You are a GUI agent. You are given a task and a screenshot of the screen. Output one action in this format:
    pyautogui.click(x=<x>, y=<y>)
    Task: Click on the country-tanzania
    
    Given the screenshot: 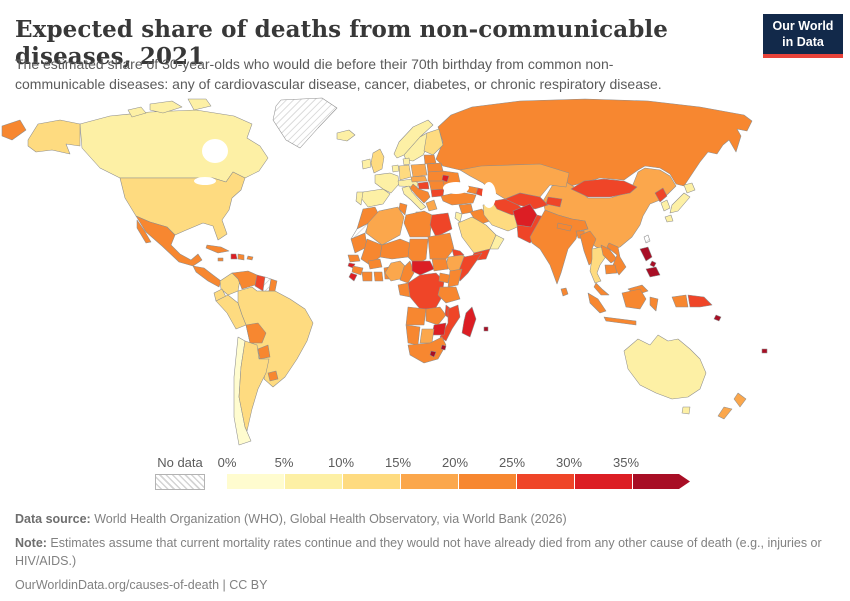 What is the action you would take?
    pyautogui.click(x=449, y=295)
    